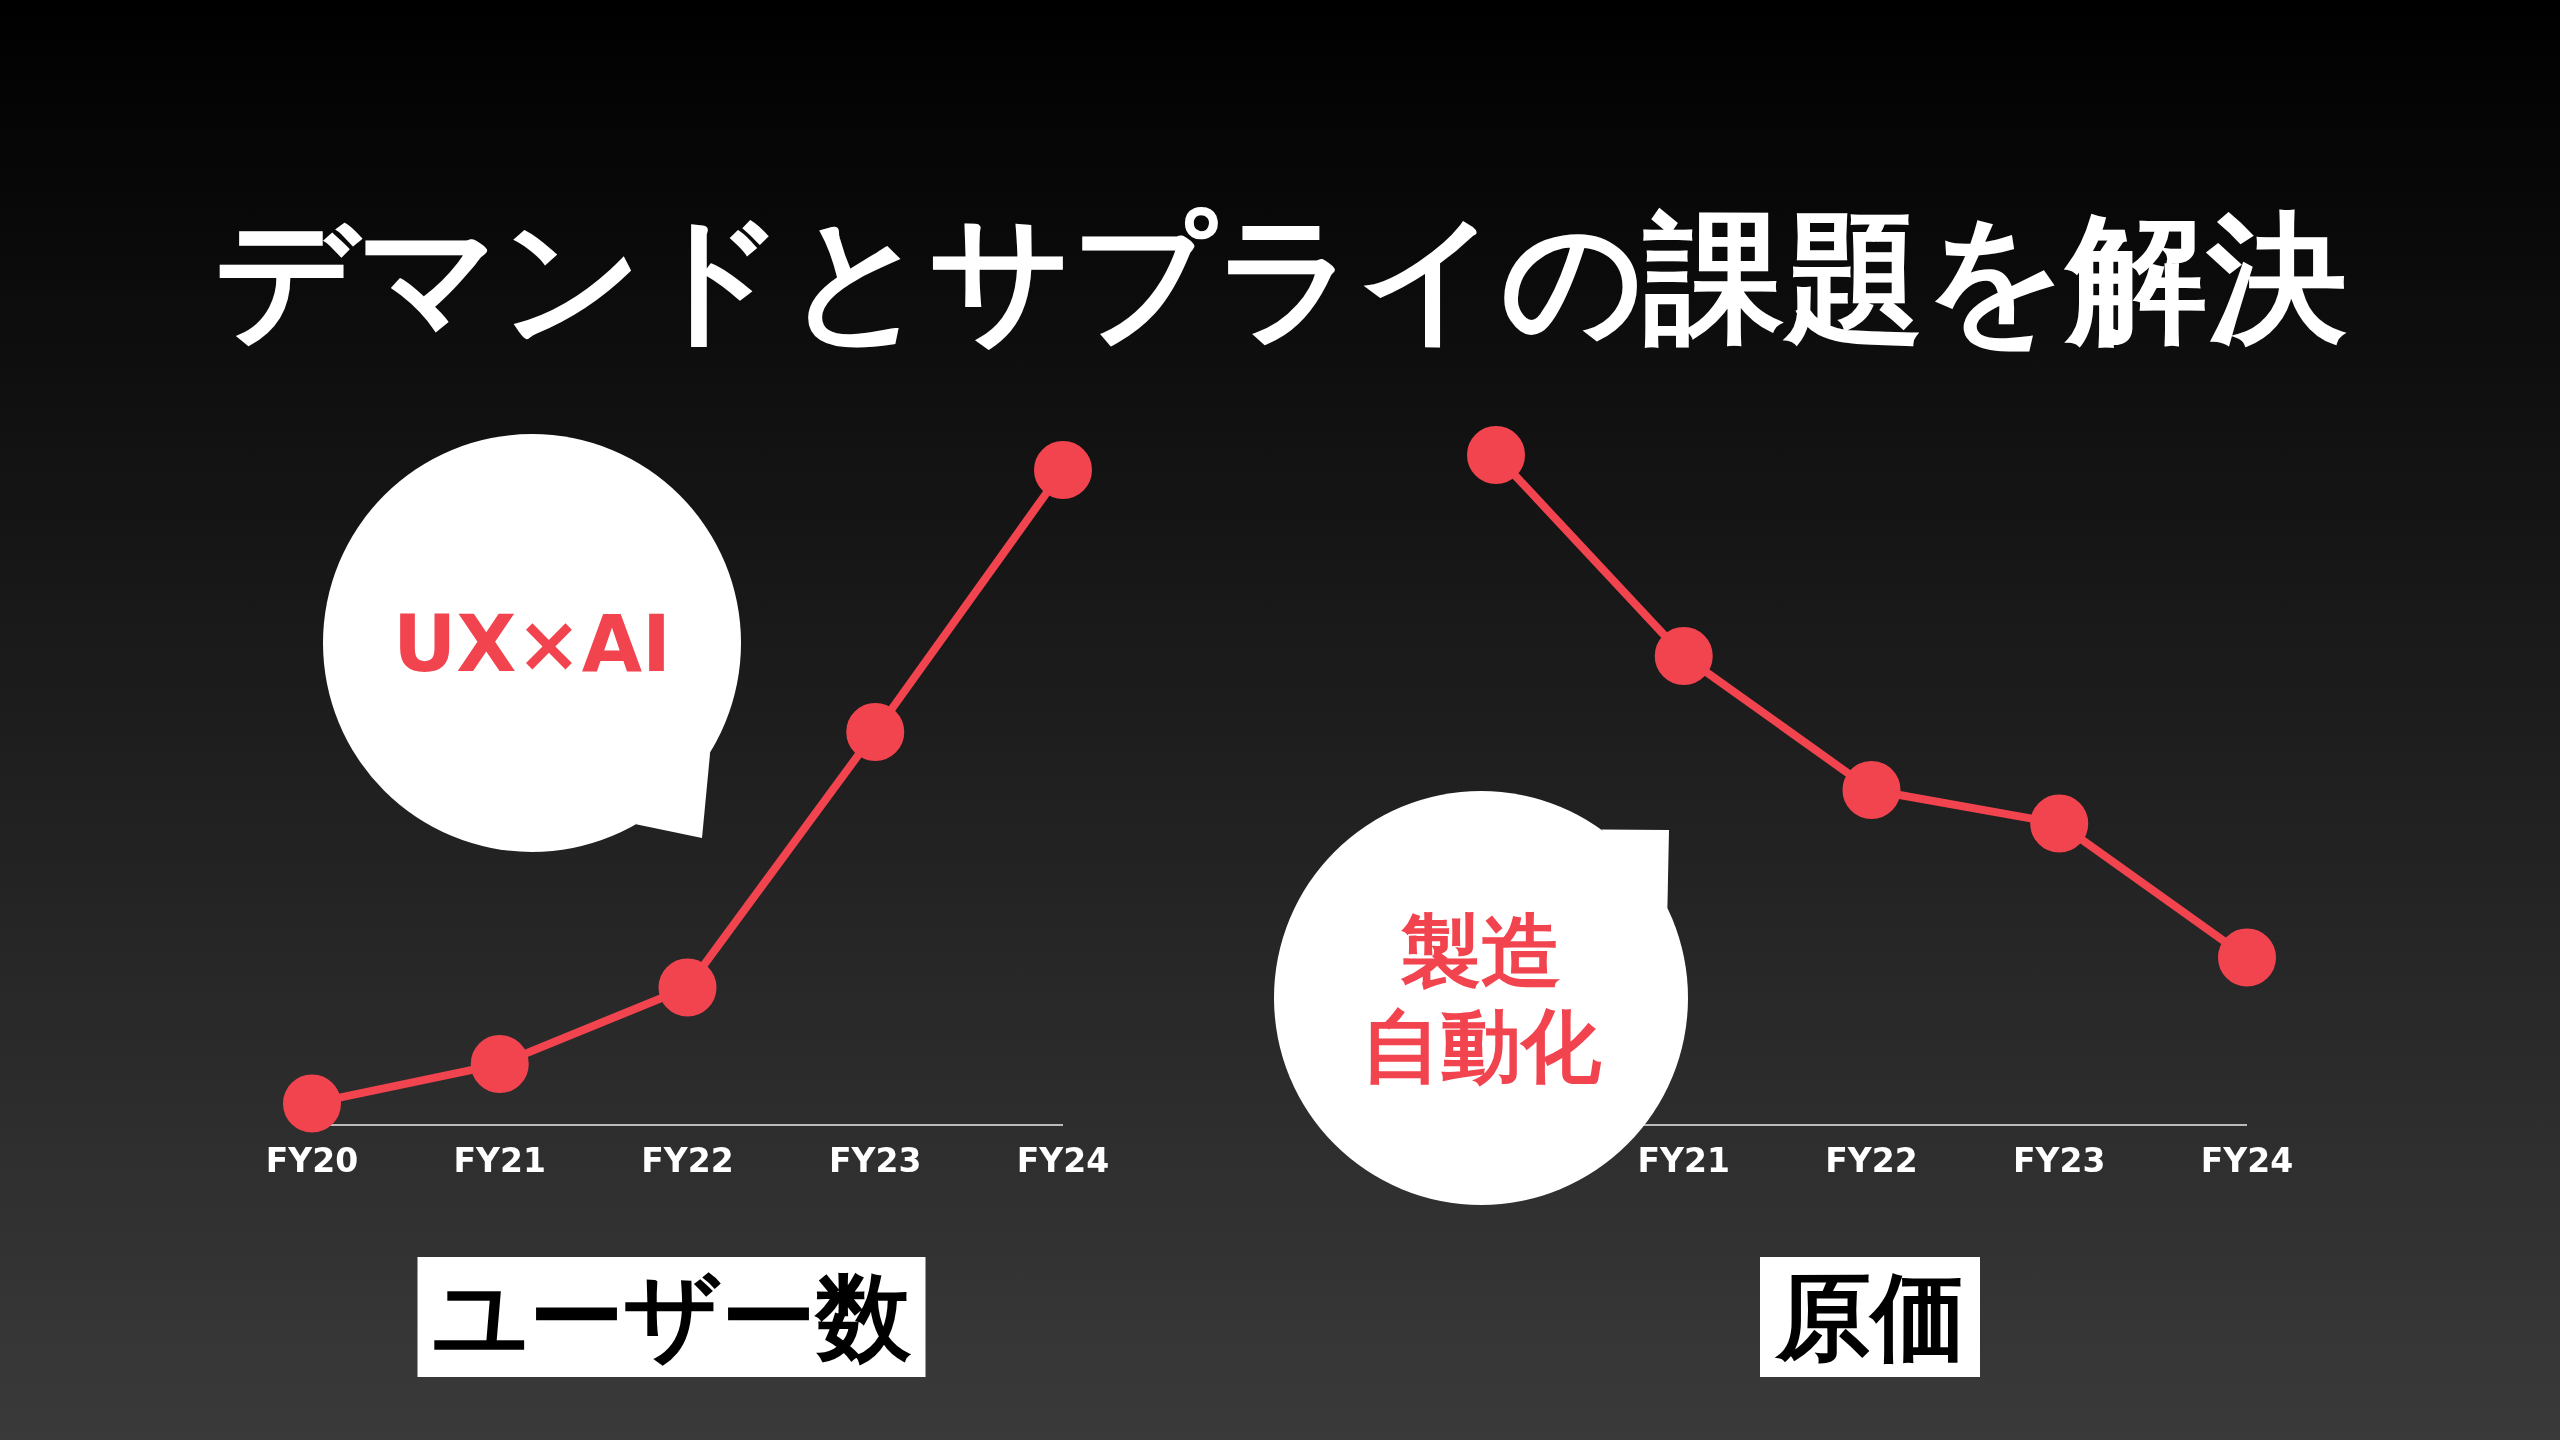 The image size is (2560, 1440). What do you see at coordinates (1480, 952) in the screenshot?
I see `annotation: 製造` at bounding box center [1480, 952].